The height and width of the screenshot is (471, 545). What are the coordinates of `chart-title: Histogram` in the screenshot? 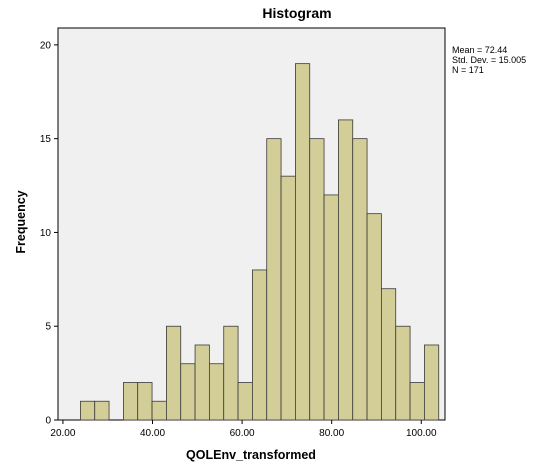 It's located at (296, 13).